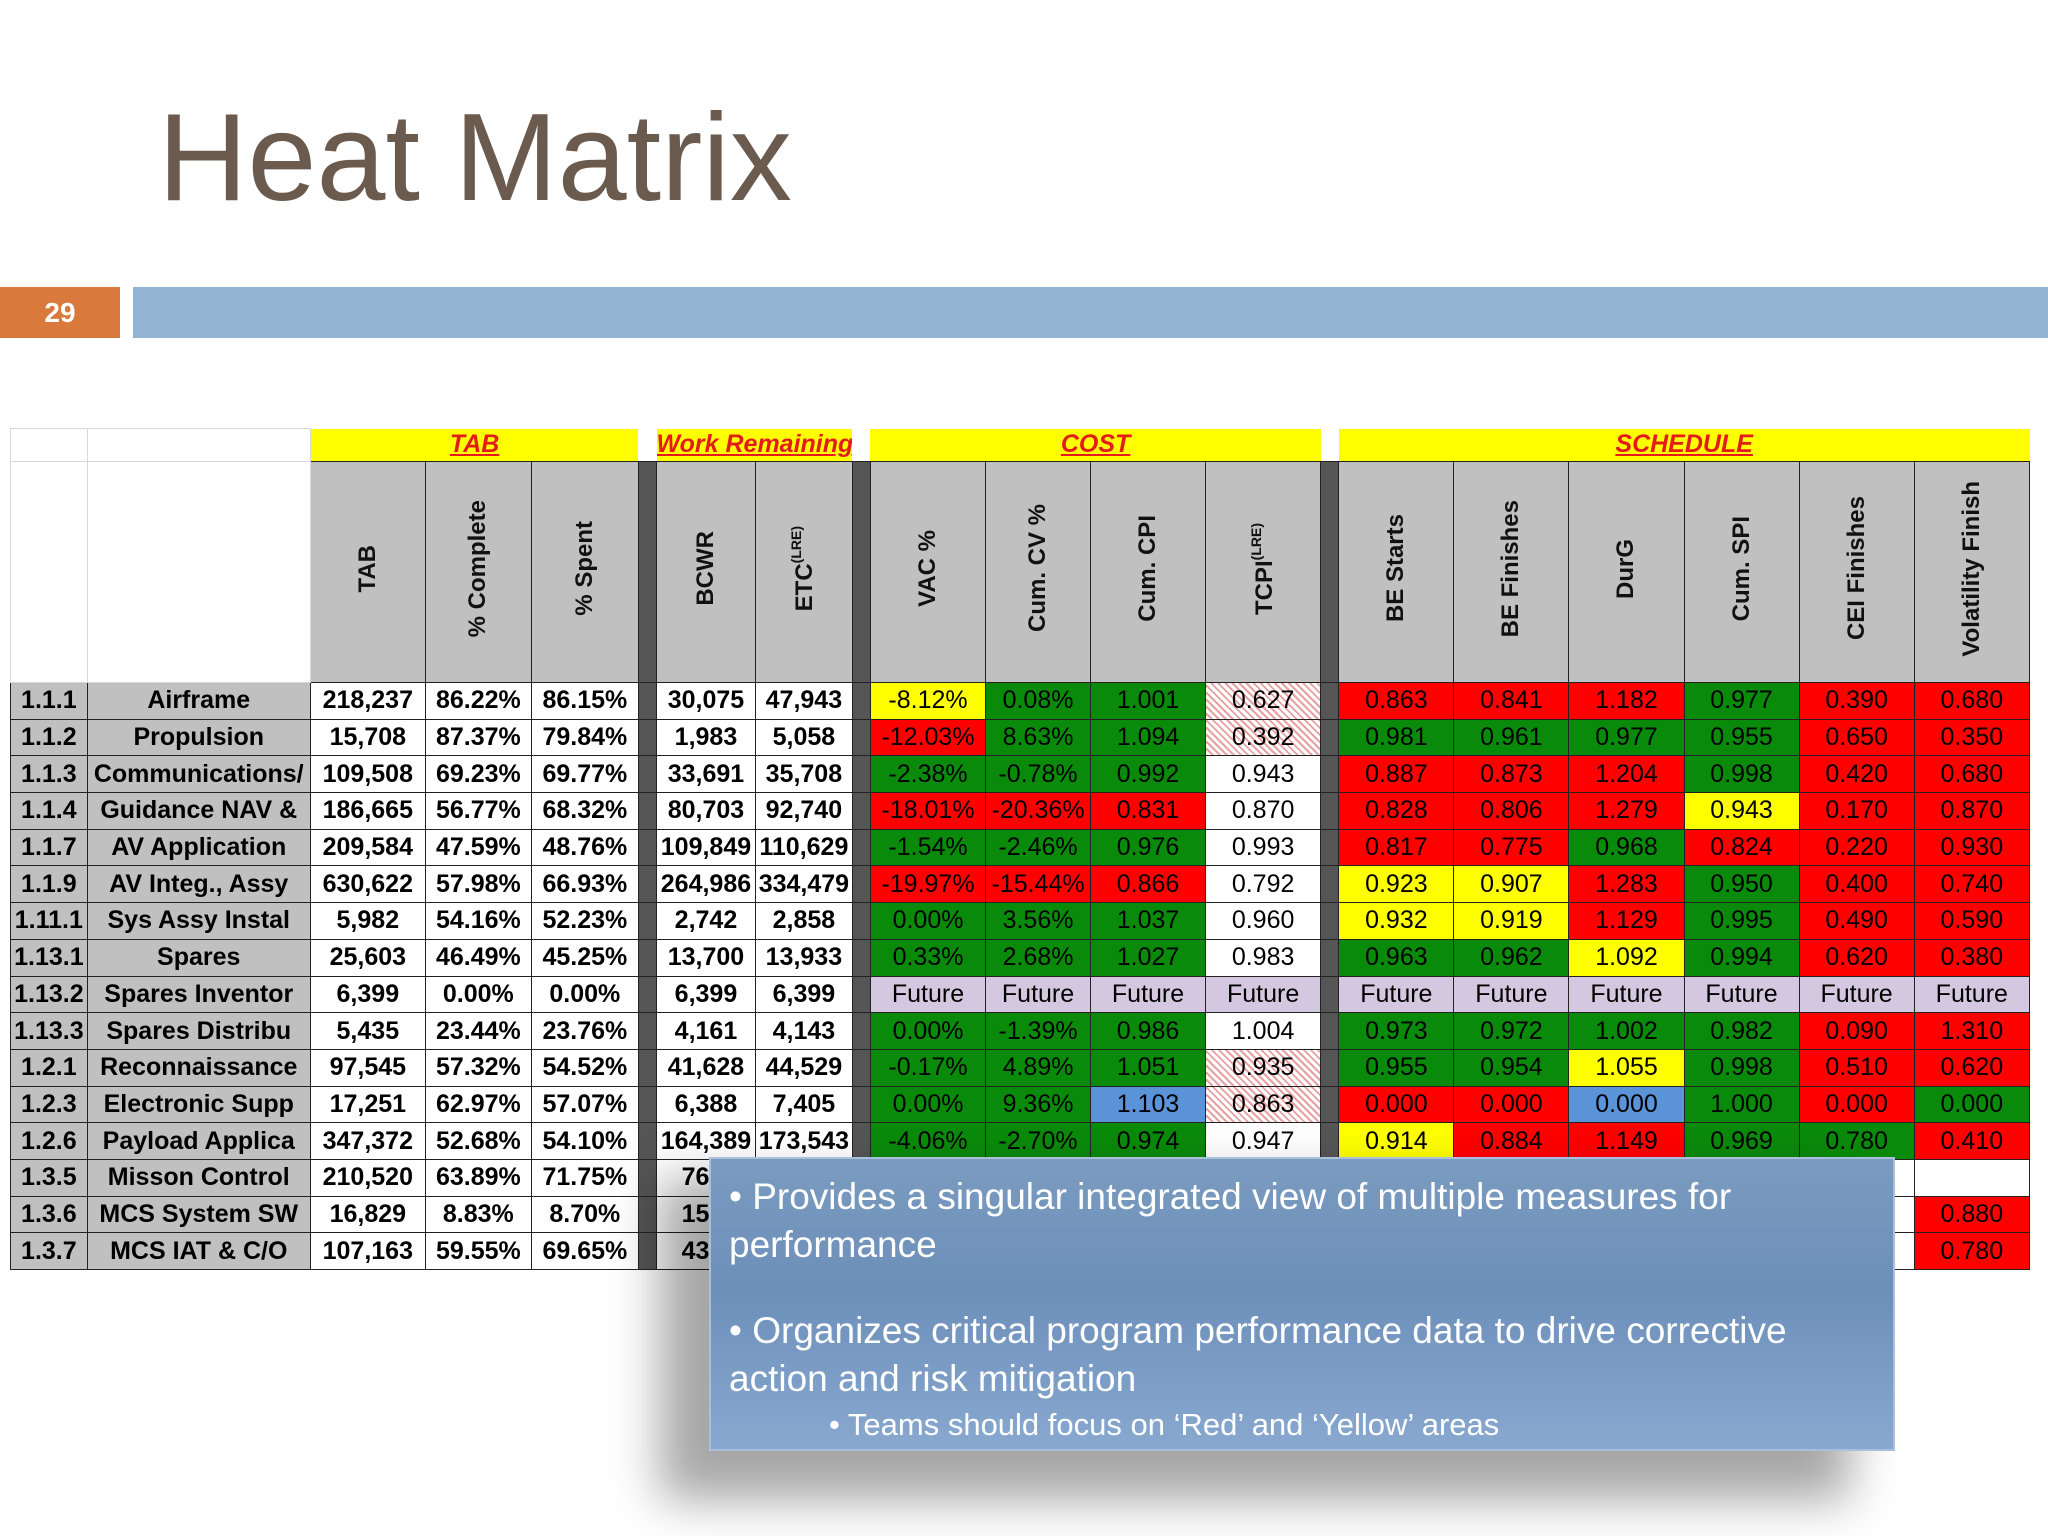 Image resolution: width=2048 pixels, height=1536 pixels. What do you see at coordinates (1396, 568) in the screenshot?
I see `column-header-text: BE Starts` at bounding box center [1396, 568].